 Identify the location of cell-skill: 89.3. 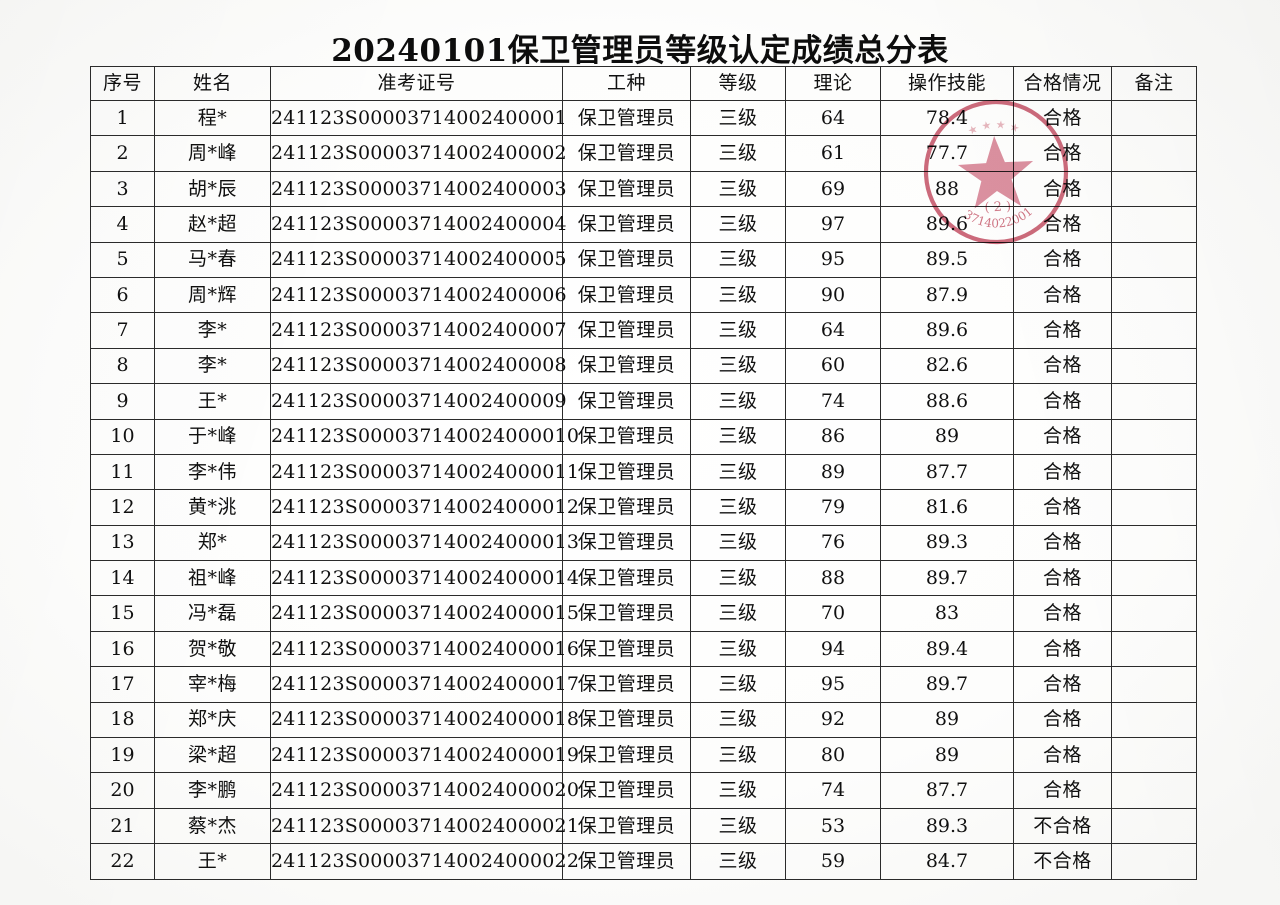
(947, 543).